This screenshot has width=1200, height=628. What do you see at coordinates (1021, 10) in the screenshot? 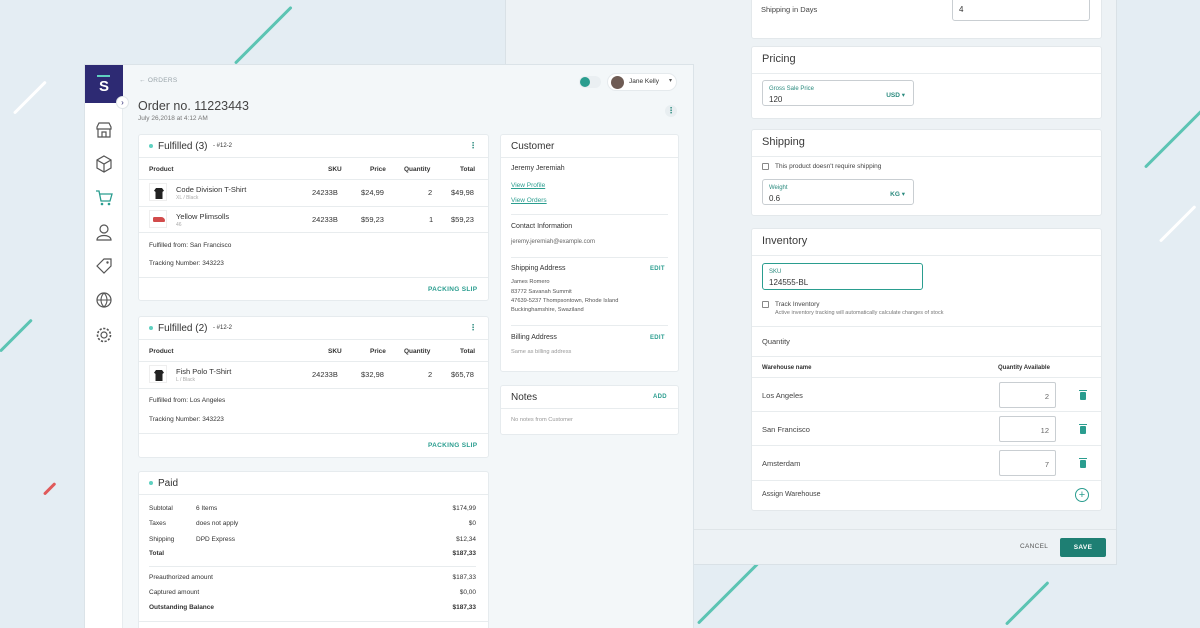
I see `shipping-days-input: 4` at bounding box center [1021, 10].